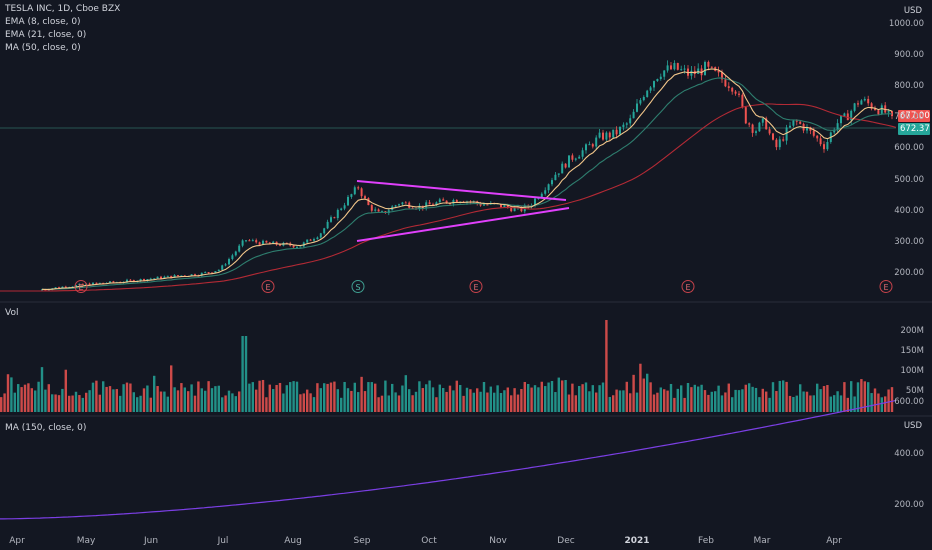  What do you see at coordinates (46, 428) in the screenshot?
I see `ma150-legend: MA (150, close, 0)` at bounding box center [46, 428].